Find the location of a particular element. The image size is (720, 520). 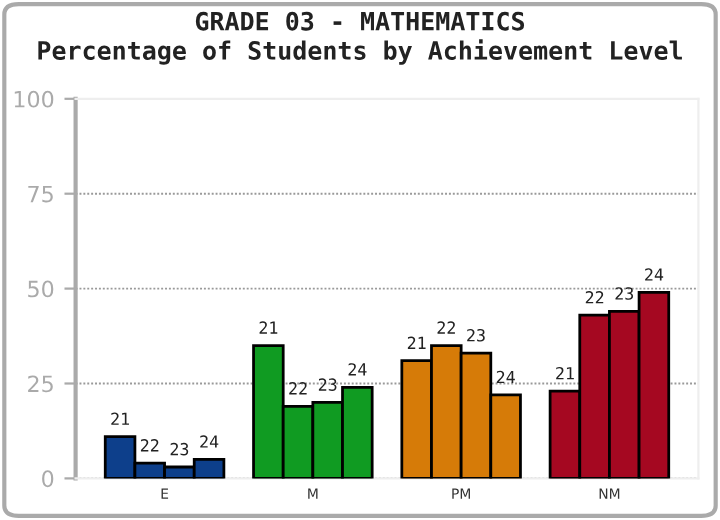

chart-subtitle: Percentage of Students by Achievement Level is located at coordinates (360, 52).